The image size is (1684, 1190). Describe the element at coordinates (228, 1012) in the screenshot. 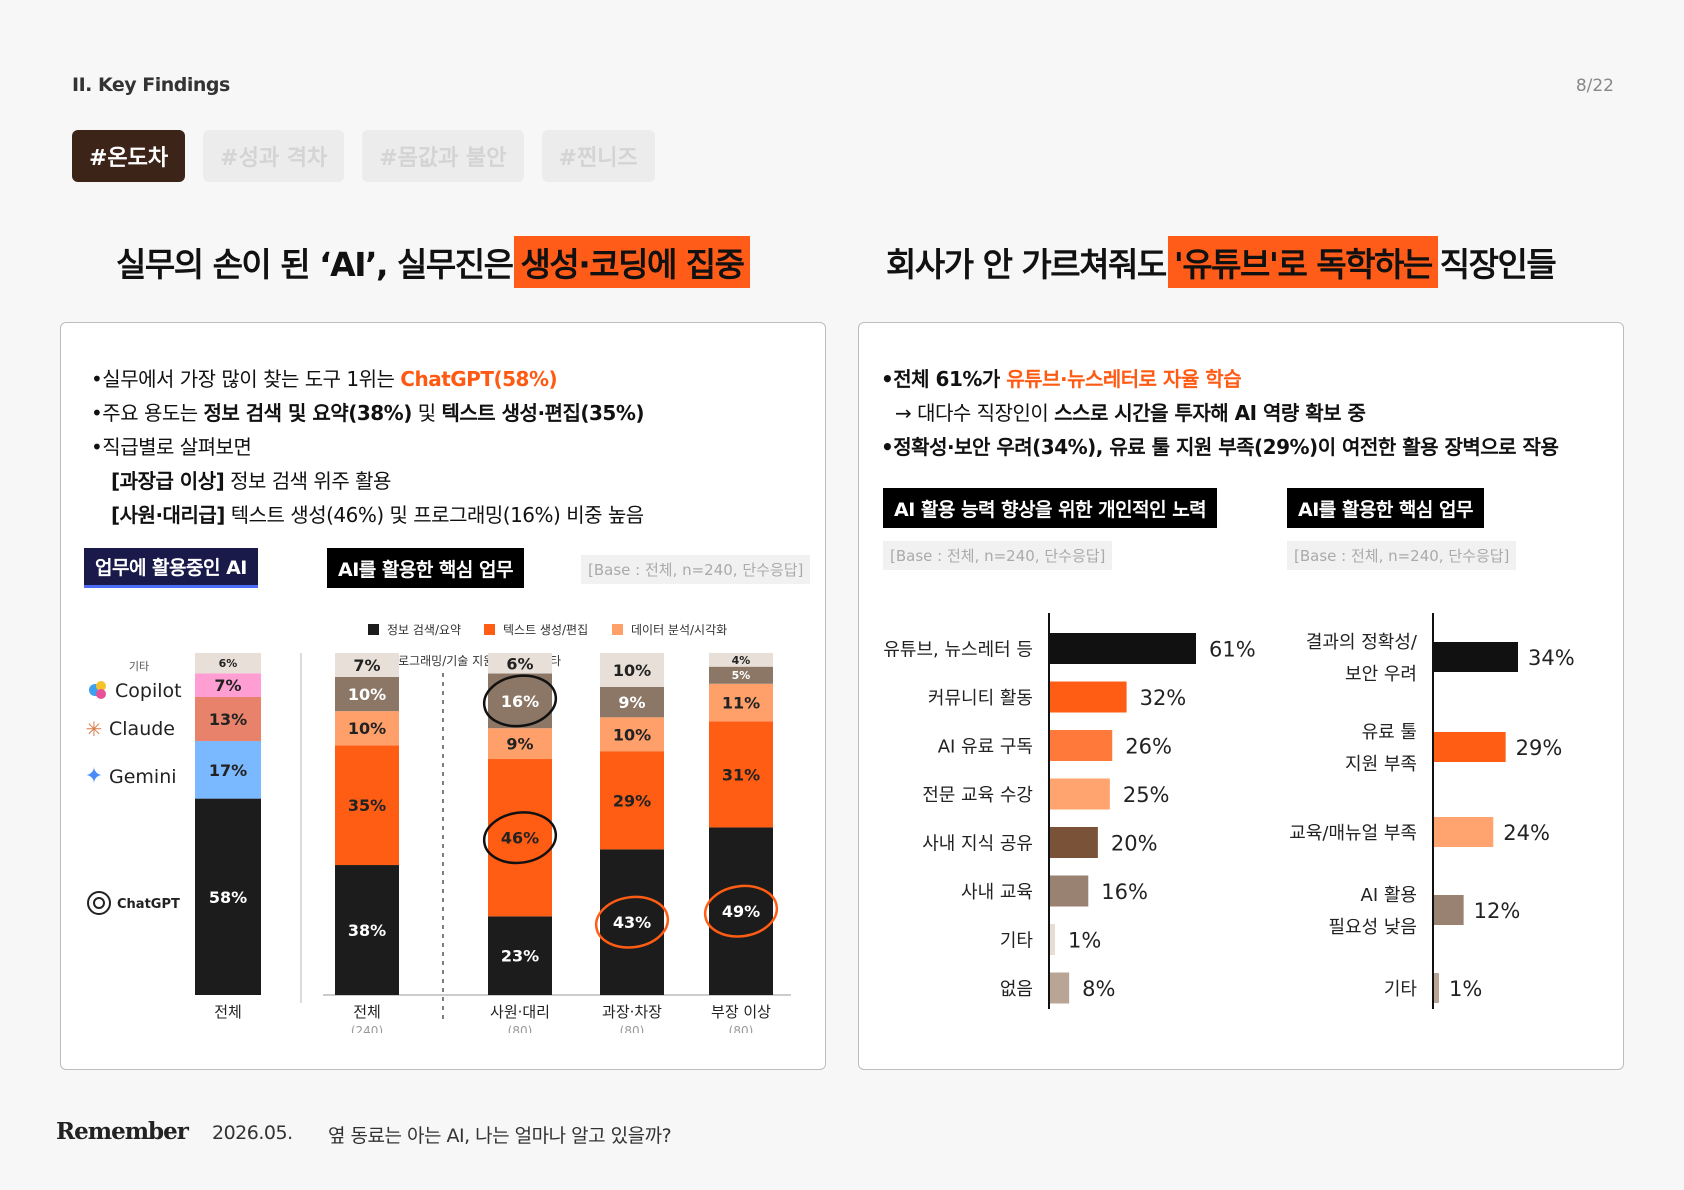

I see `ai-tool-category-label: 전체` at that location.